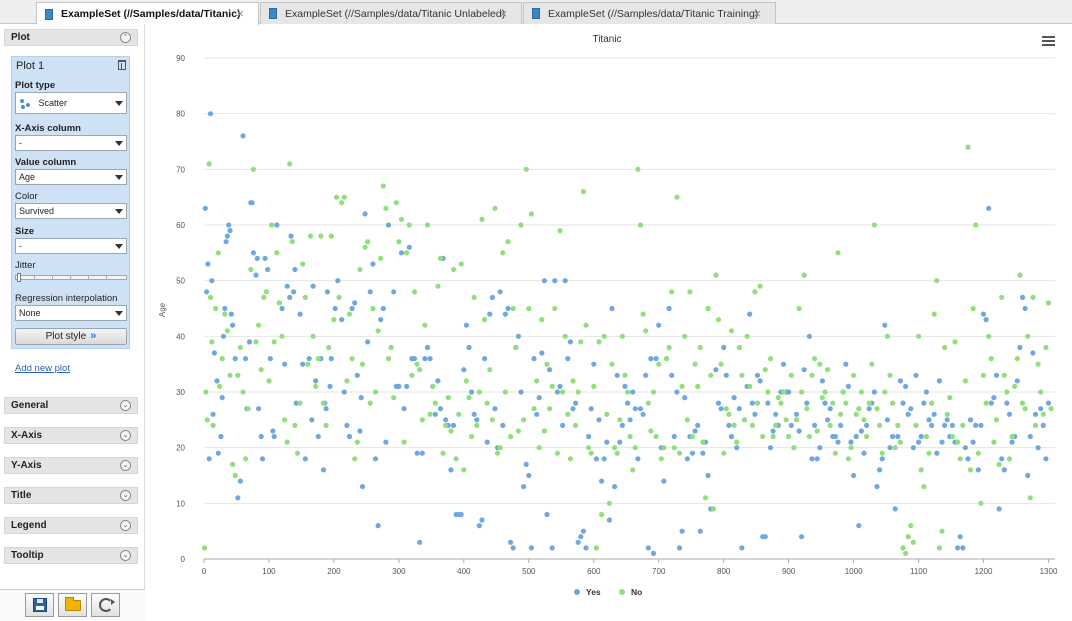 The height and width of the screenshot is (621, 1072). What do you see at coordinates (71, 555) in the screenshot?
I see `section-tooltip: Tooltip ⌄` at bounding box center [71, 555].